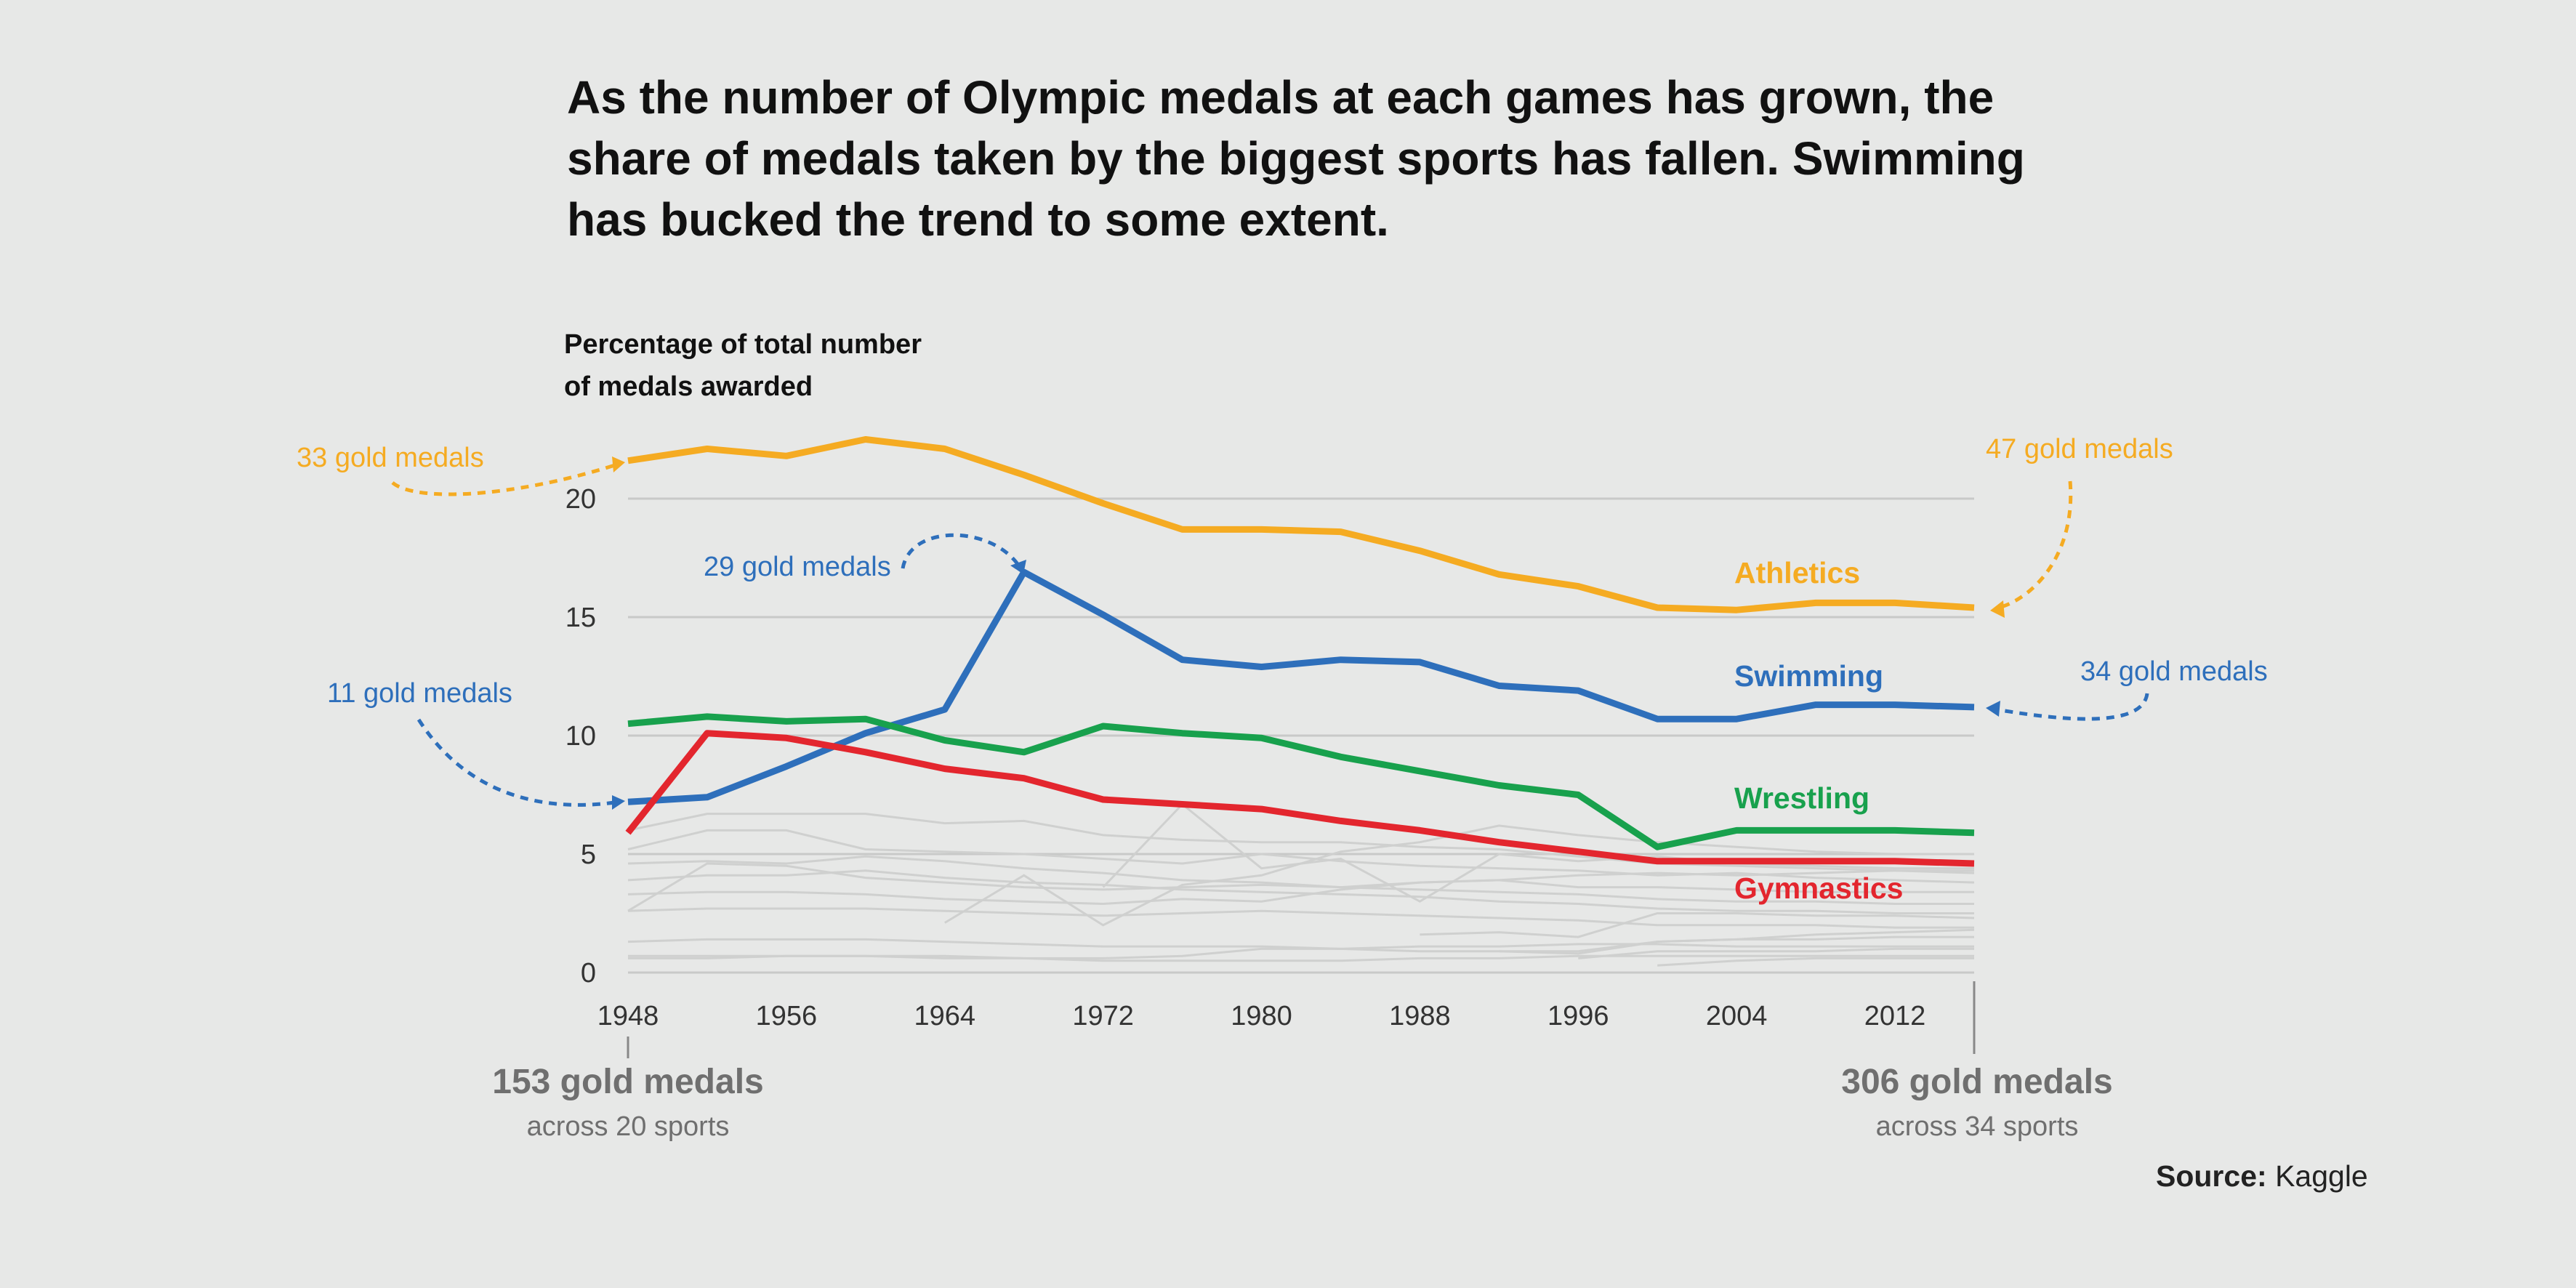  Describe the element at coordinates (2321, 1176) in the screenshot. I see `source-value: Kaggle` at that location.